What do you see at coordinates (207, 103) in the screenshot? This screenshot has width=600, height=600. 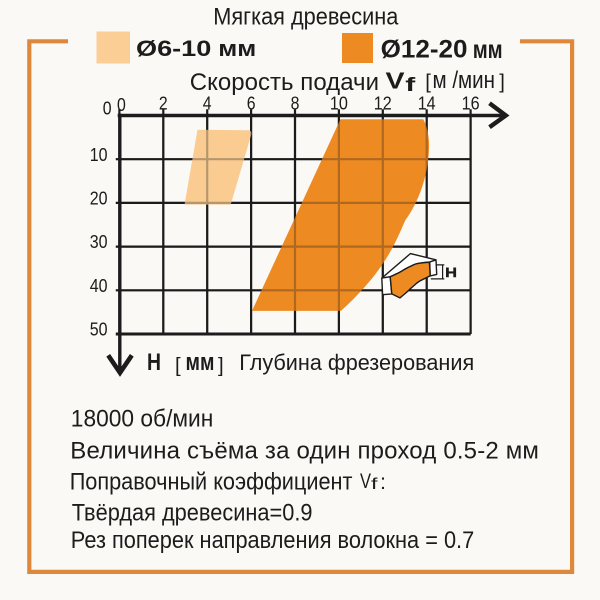 I see `svg-text: 4` at bounding box center [207, 103].